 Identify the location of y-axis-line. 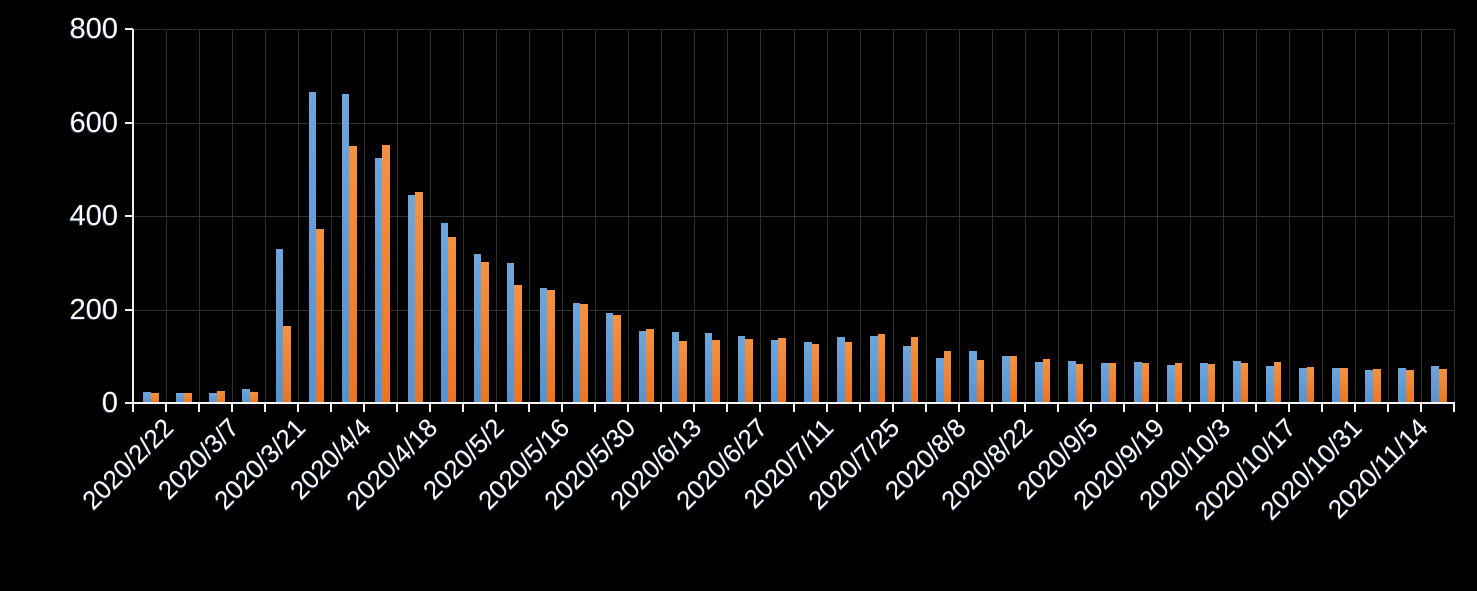
(133, 216).